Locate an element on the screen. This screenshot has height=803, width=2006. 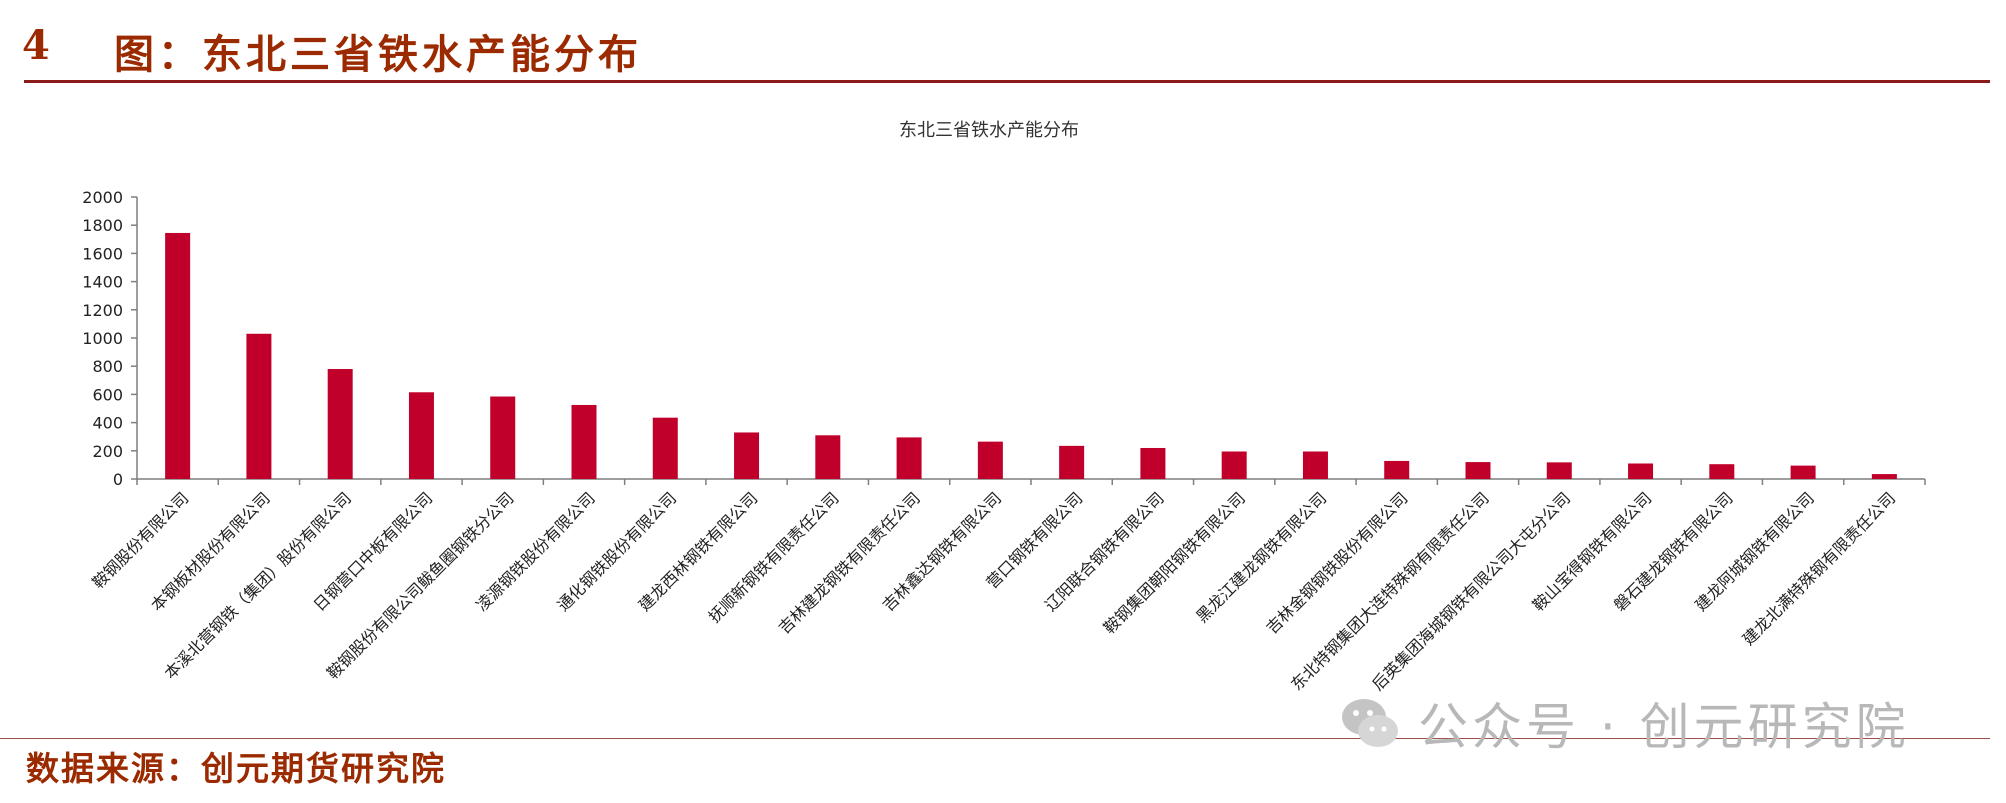
wechat-icon is located at coordinates (1370, 723).